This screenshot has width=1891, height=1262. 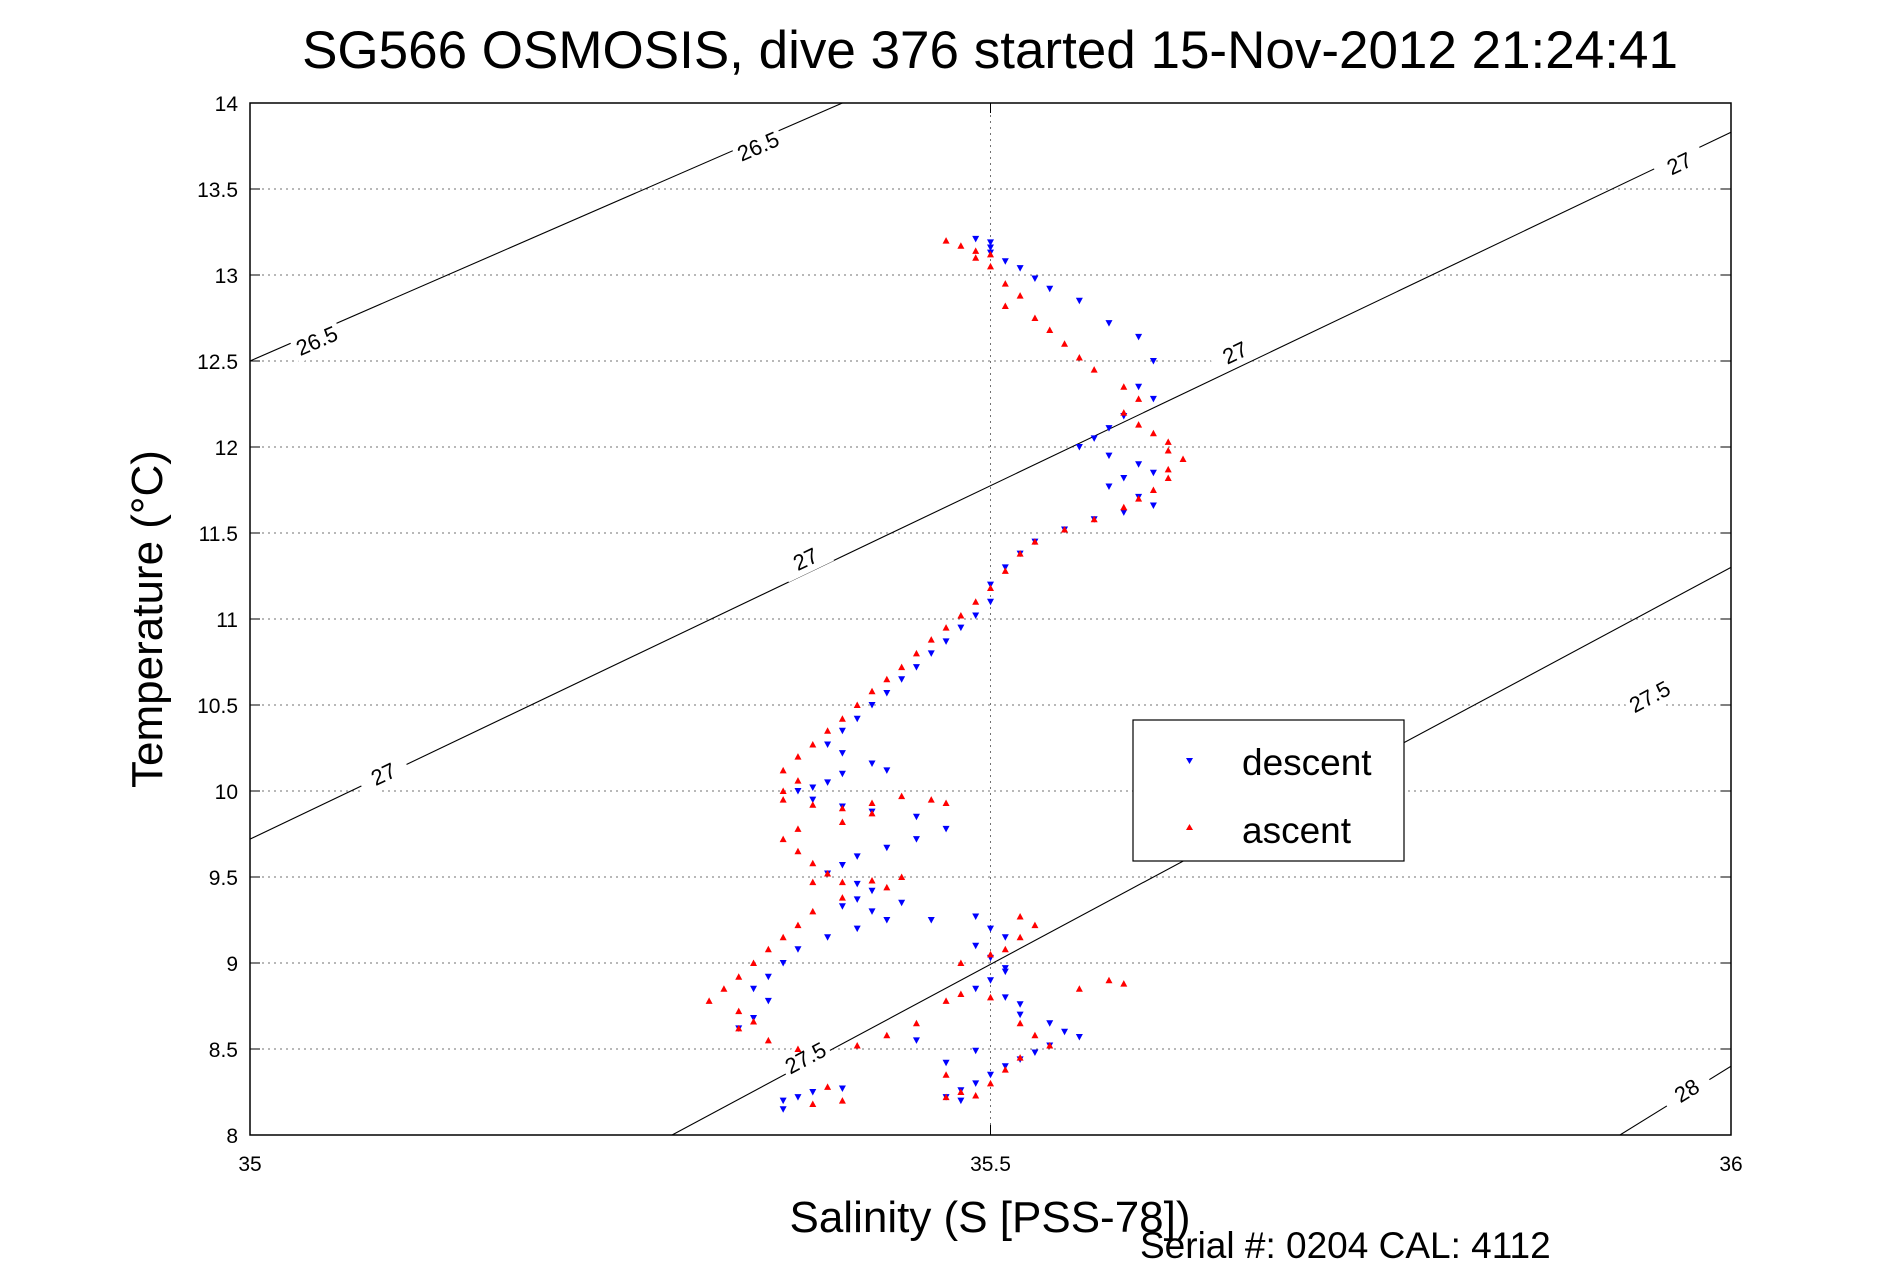 What do you see at coordinates (1730, 1164) in the screenshot?
I see `x-tick-label: 36` at bounding box center [1730, 1164].